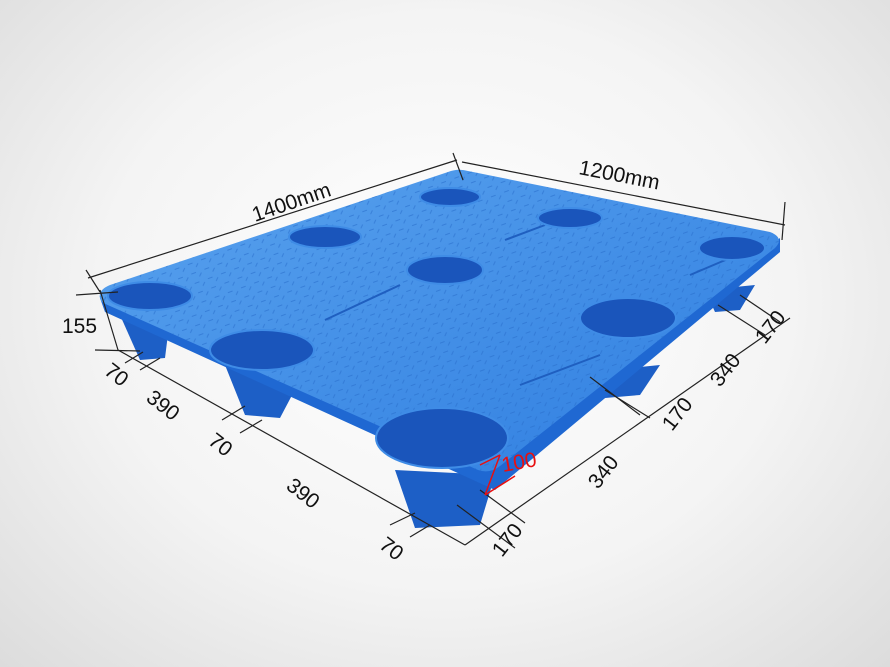  Describe the element at coordinates (527, 305) in the screenshot. I see `deck-grooves` at that location.